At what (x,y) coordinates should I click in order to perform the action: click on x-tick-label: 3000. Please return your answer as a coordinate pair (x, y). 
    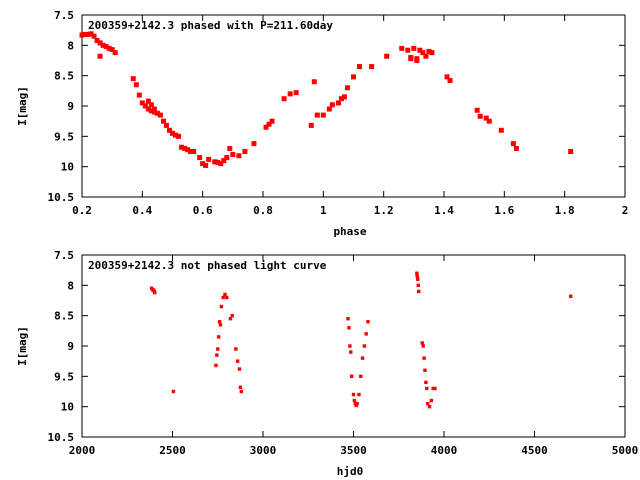
    Looking at the image, I should click on (263, 450).